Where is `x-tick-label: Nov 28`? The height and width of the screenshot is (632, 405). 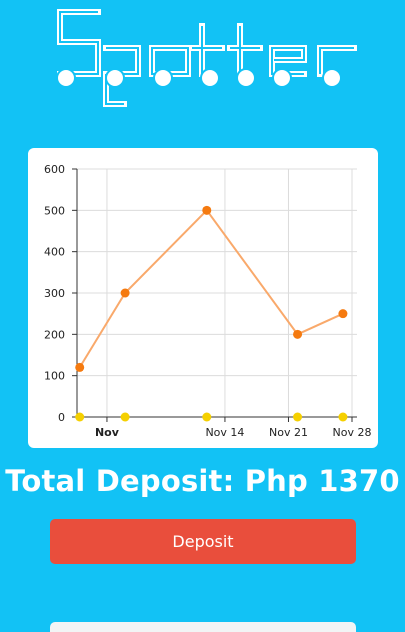 x-tick-label: Nov 28 is located at coordinates (352, 432).